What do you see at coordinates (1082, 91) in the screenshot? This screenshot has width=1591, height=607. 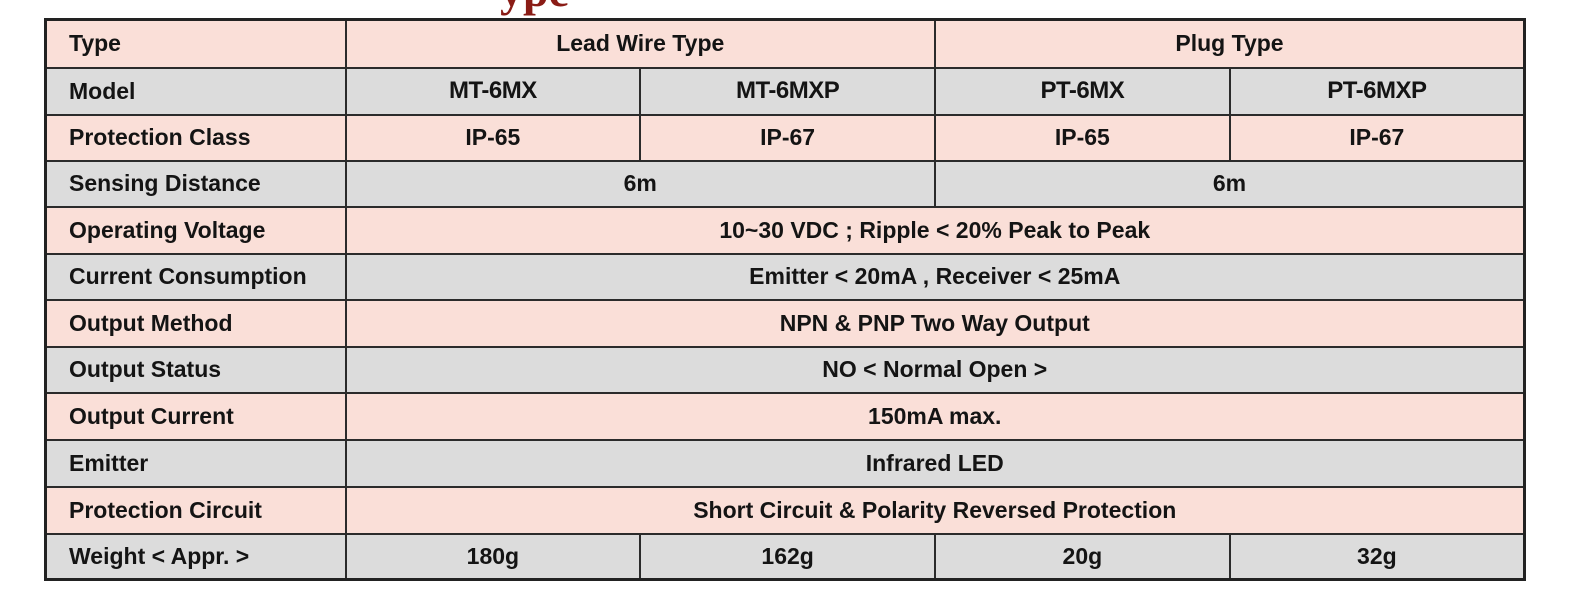 I see `cell-model: PT-6MX` at bounding box center [1082, 91].